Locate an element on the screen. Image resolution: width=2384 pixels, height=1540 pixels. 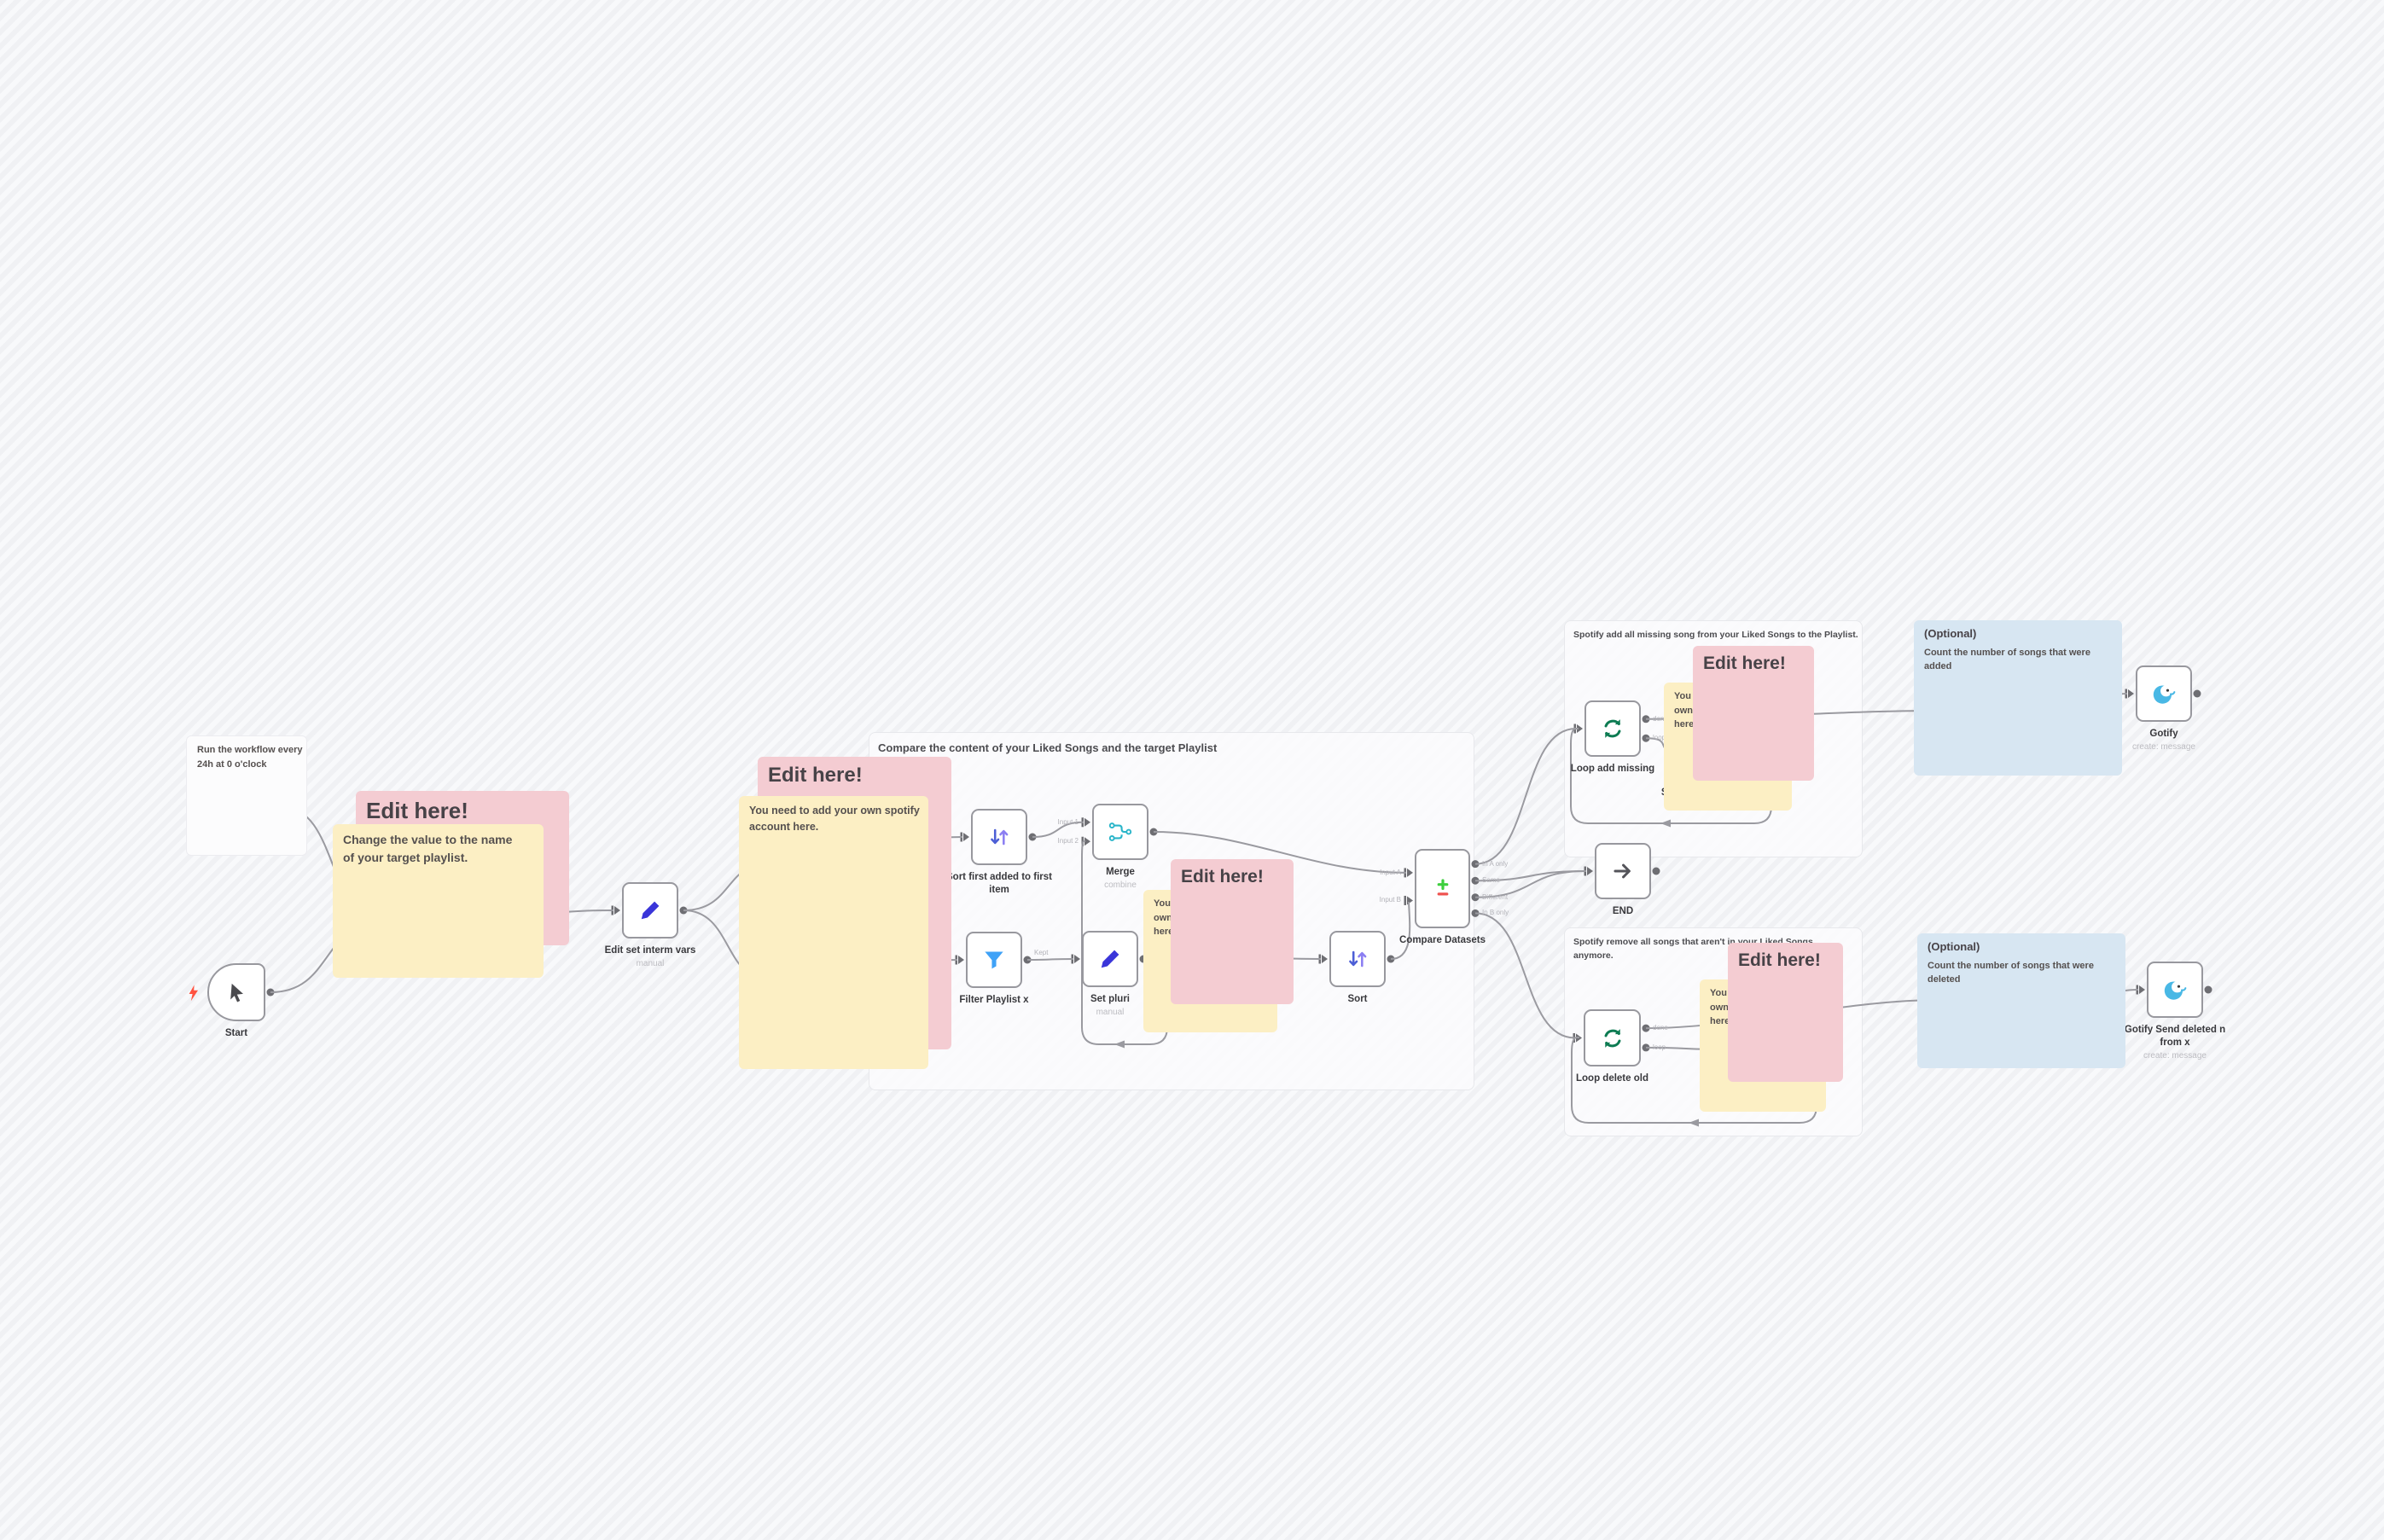
edit-set-interm-vars-input-port is located at coordinates (617, 910).